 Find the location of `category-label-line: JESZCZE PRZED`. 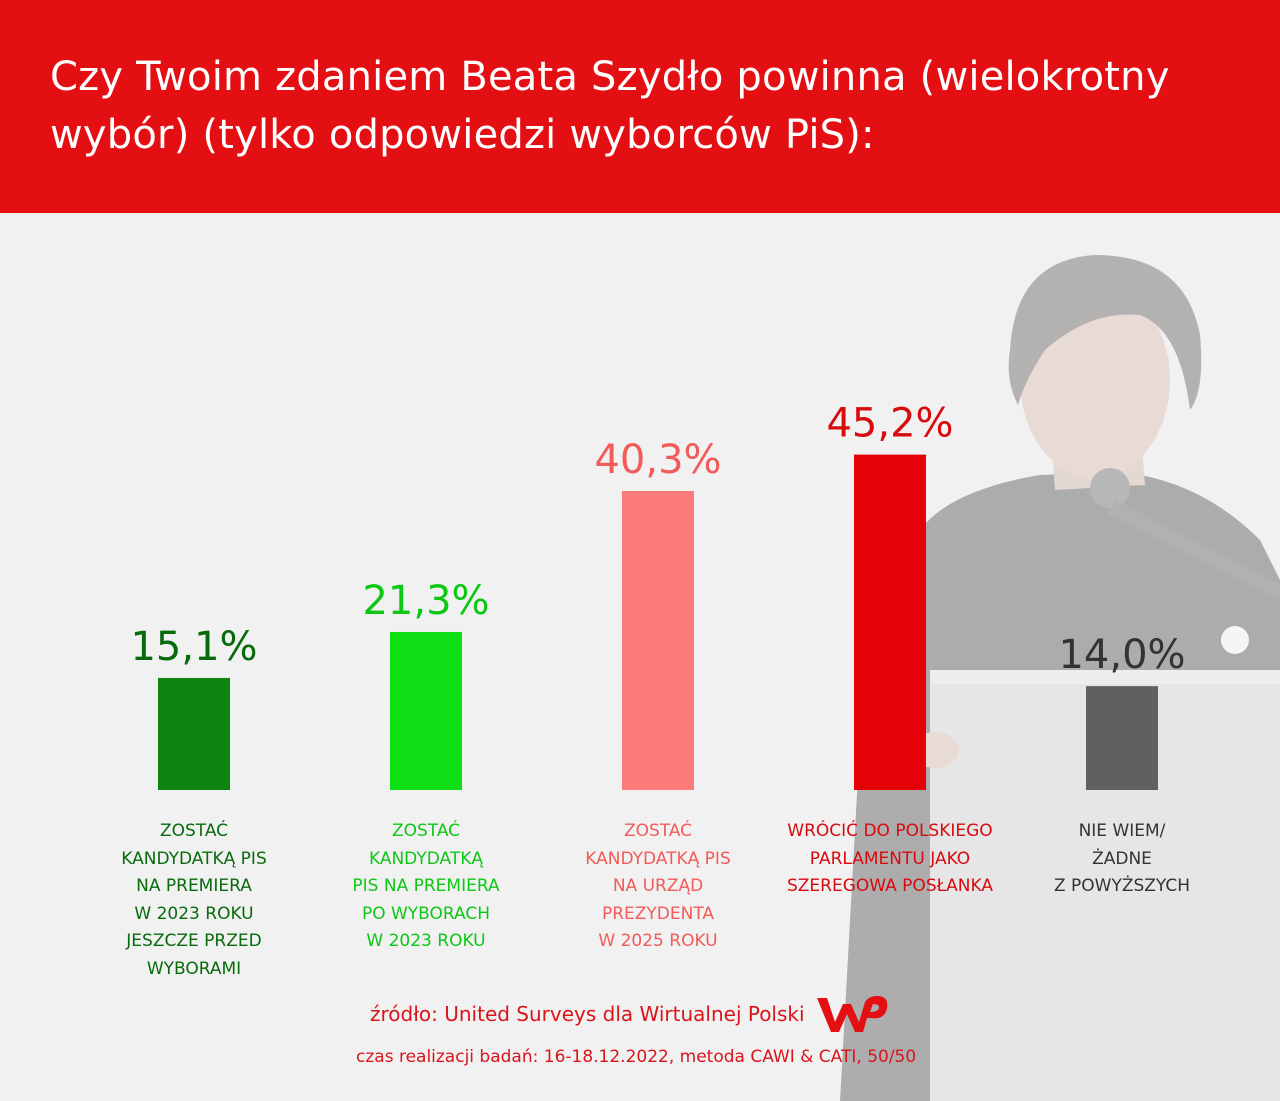

category-label-line: JESZCZE PRZED is located at coordinates (194, 941).